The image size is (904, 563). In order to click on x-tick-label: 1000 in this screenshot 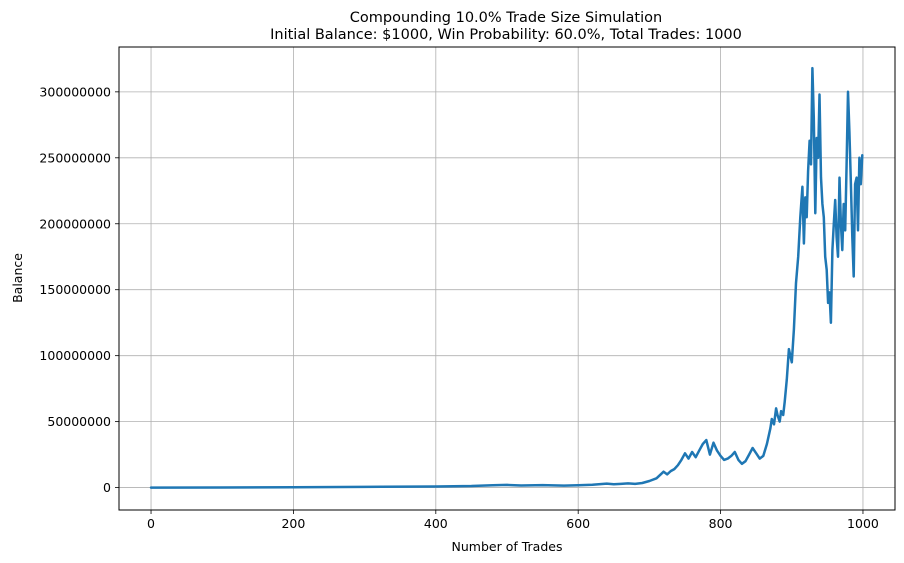, I will do `click(863, 523)`.